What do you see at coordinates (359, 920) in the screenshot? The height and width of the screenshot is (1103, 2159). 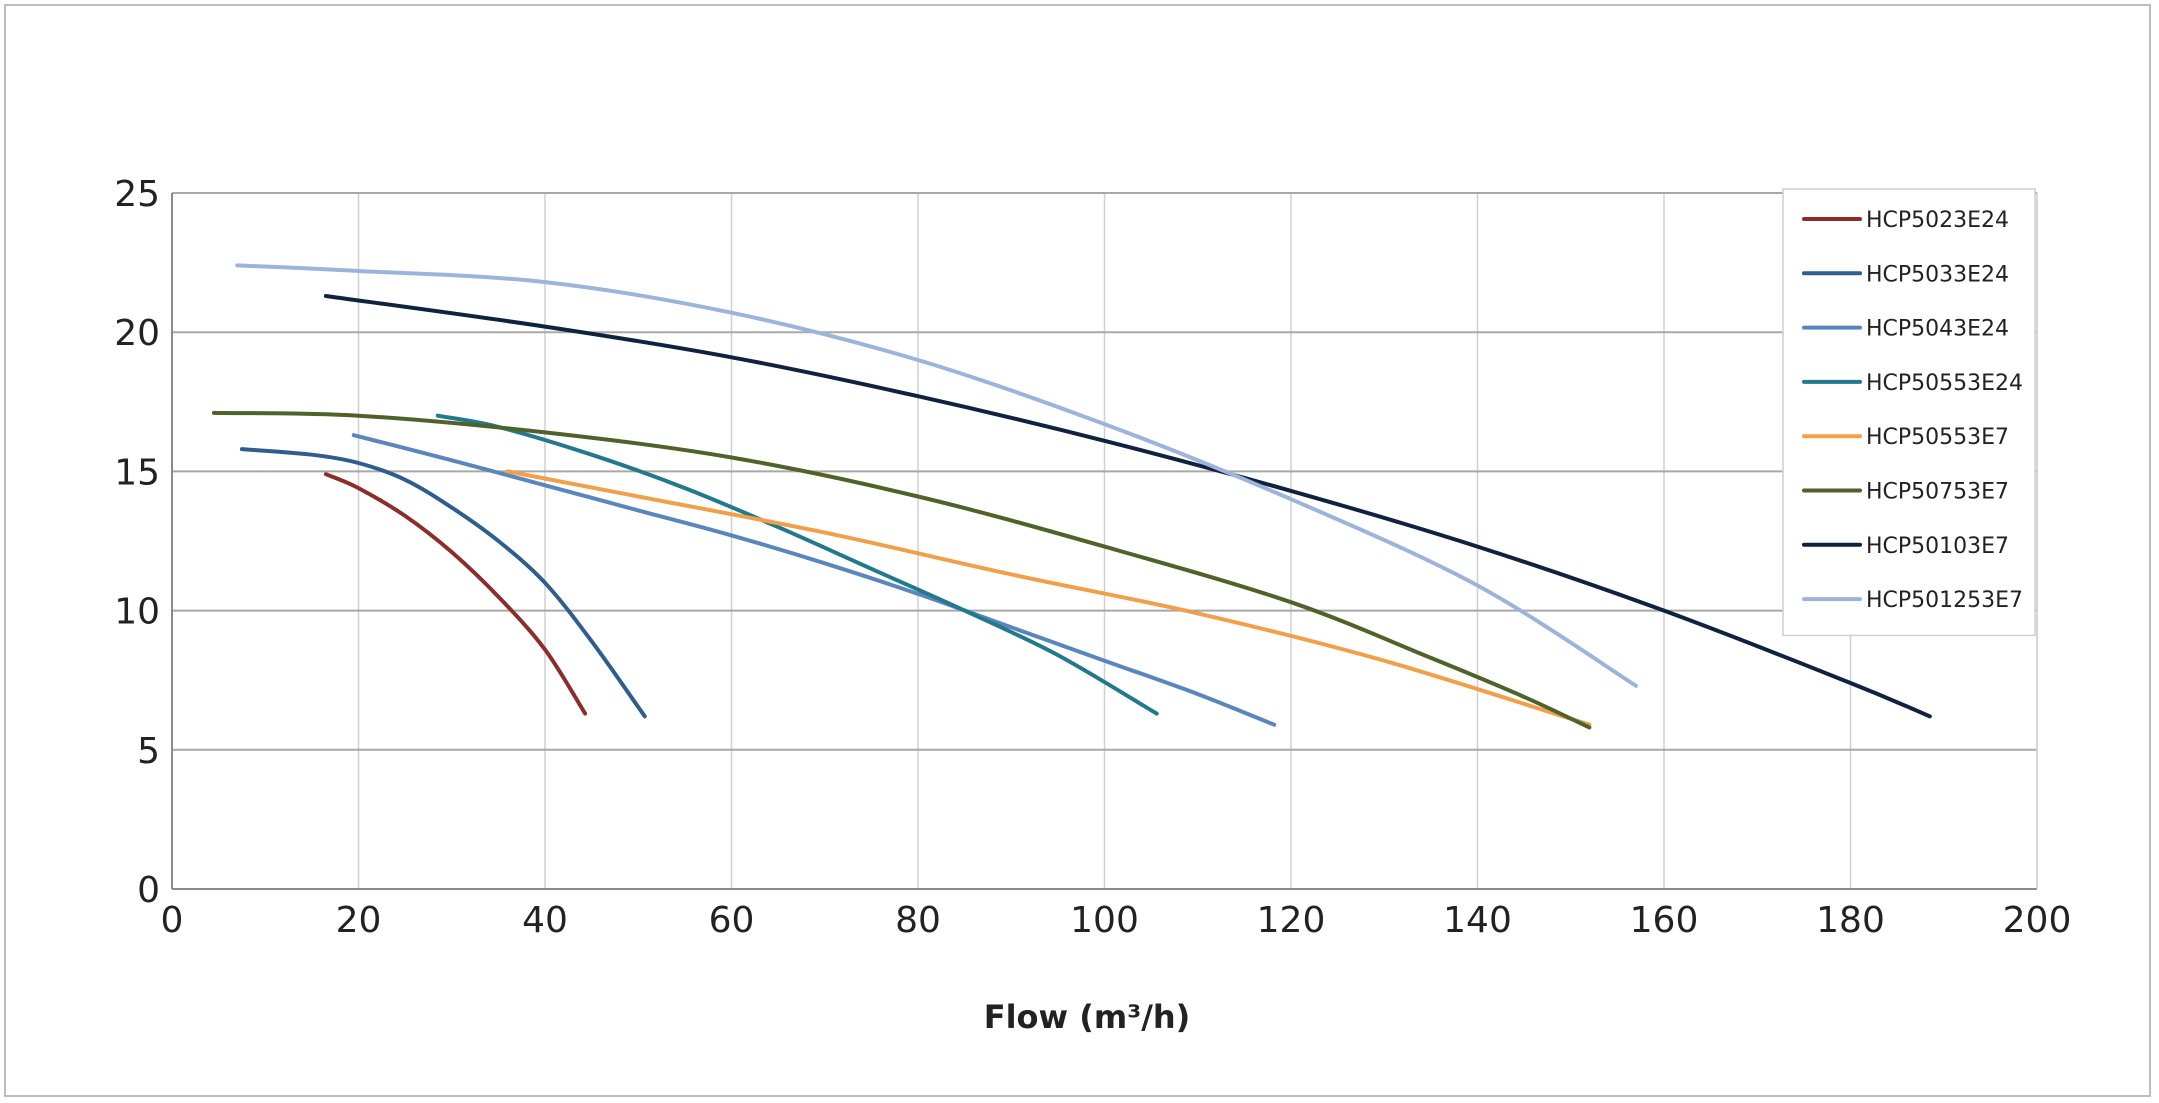 I see `x-tick-label: 20` at bounding box center [359, 920].